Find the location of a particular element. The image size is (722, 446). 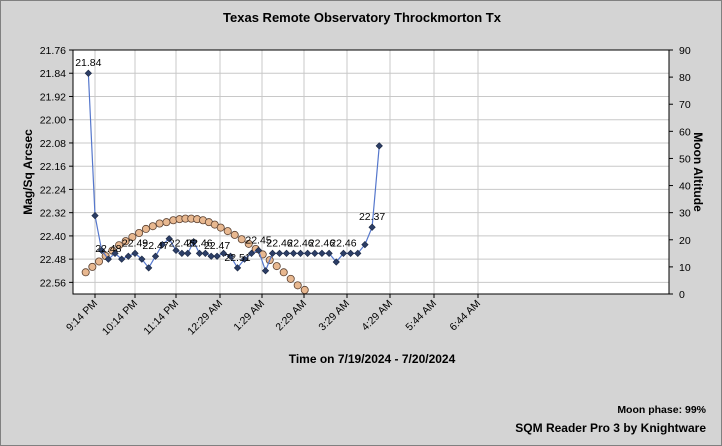

x-tick-label: 5:44 AM is located at coordinates (421, 316).